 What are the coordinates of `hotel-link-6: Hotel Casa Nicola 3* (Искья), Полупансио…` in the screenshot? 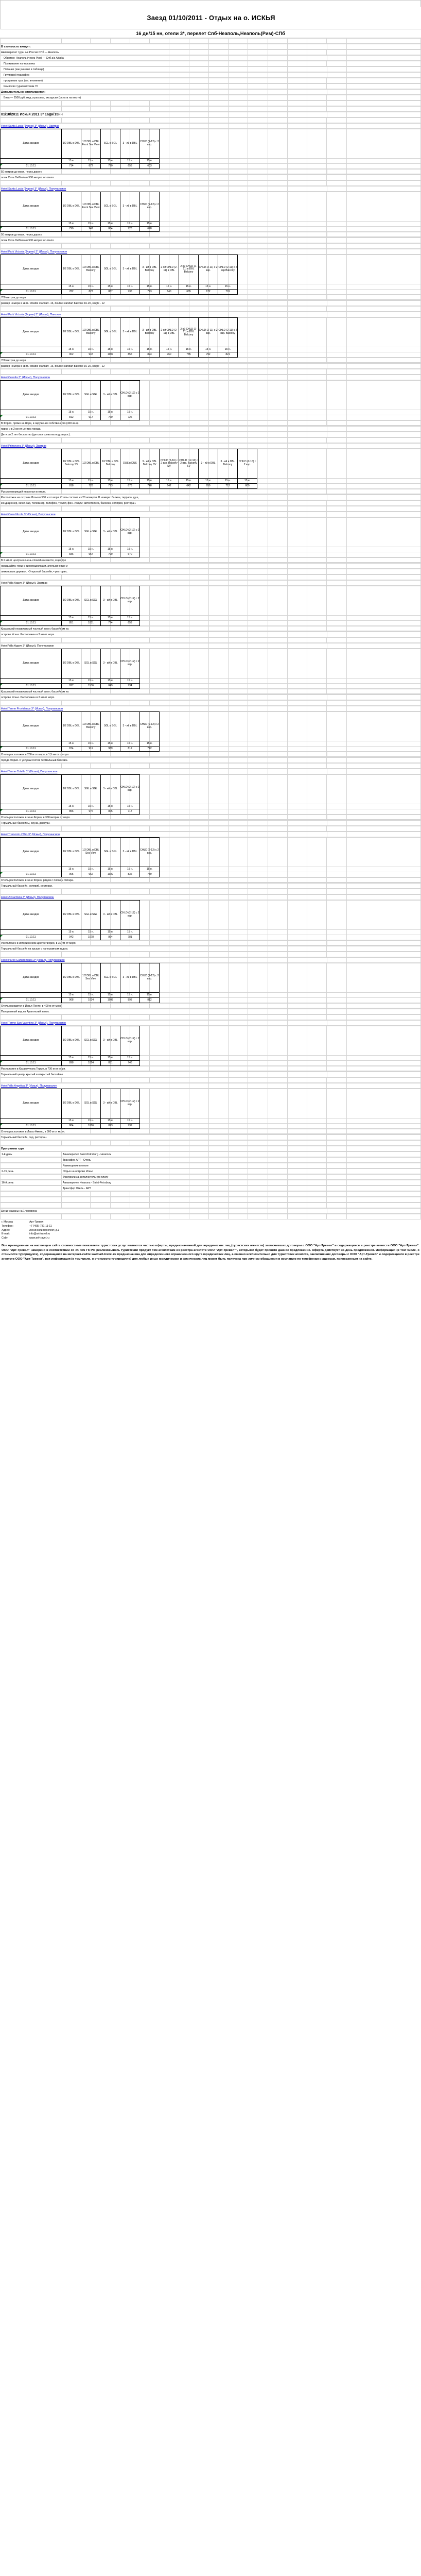 It's located at (28, 514).